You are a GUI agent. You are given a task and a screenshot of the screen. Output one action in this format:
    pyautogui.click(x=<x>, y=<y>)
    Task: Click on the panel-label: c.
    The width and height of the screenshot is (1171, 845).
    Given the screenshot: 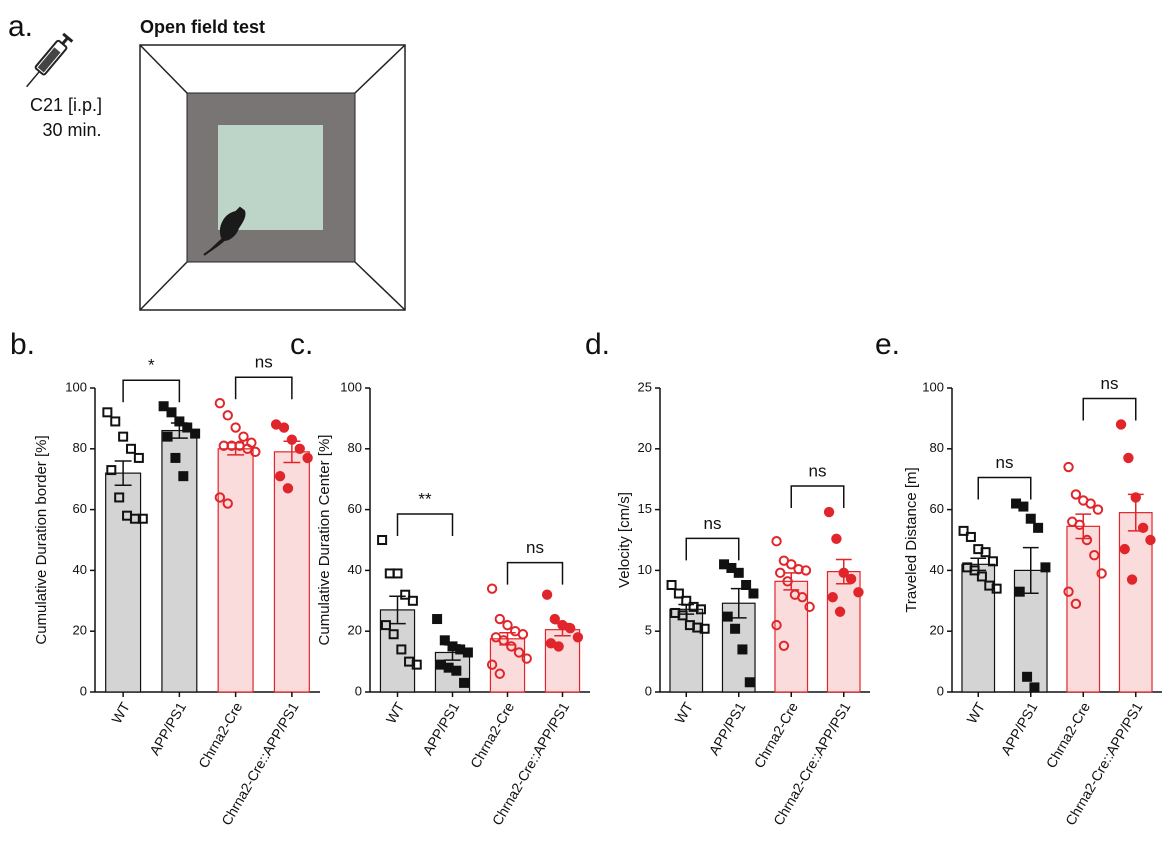 What is the action you would take?
    pyautogui.click(x=301, y=344)
    